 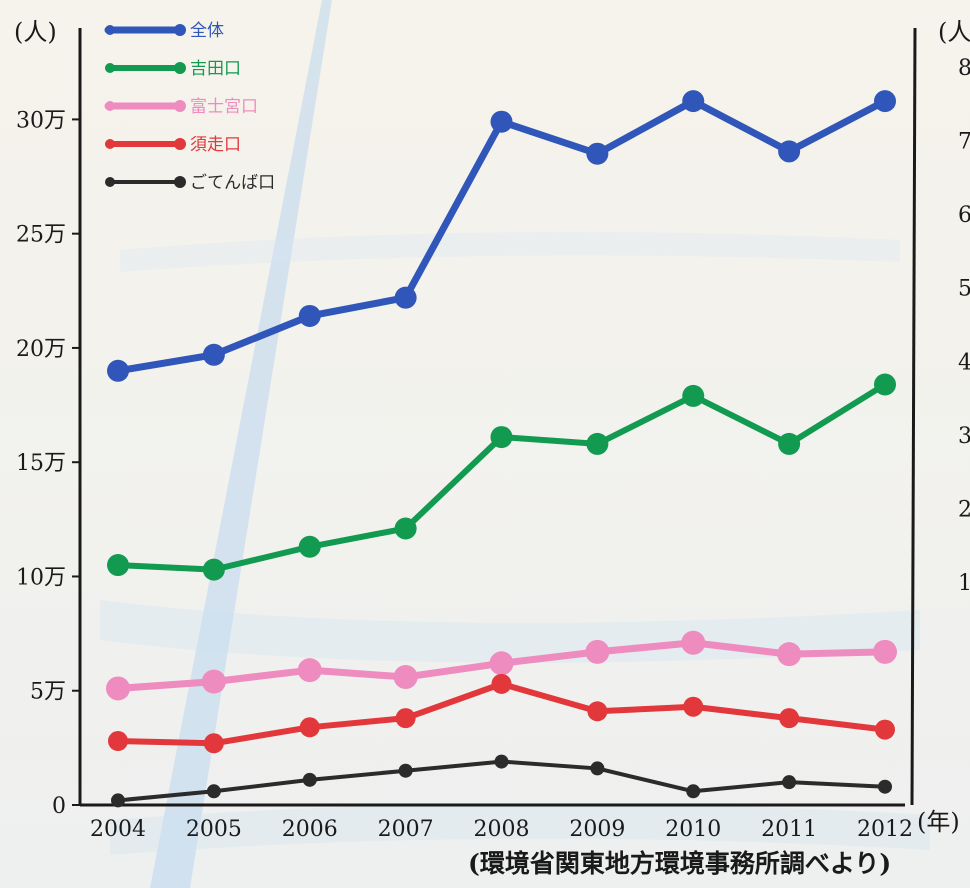 What do you see at coordinates (214, 829) in the screenshot?
I see `x-tick-label: 2005` at bounding box center [214, 829].